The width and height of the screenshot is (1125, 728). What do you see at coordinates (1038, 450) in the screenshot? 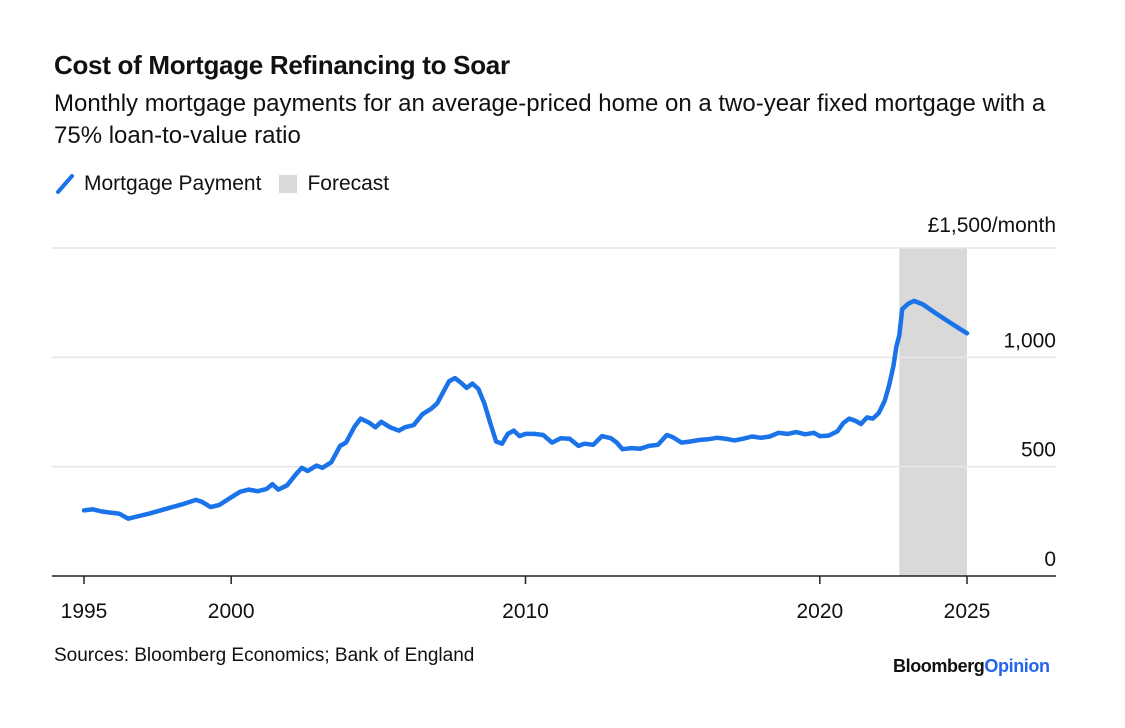
I see `y-tick-label: 500` at bounding box center [1038, 450].